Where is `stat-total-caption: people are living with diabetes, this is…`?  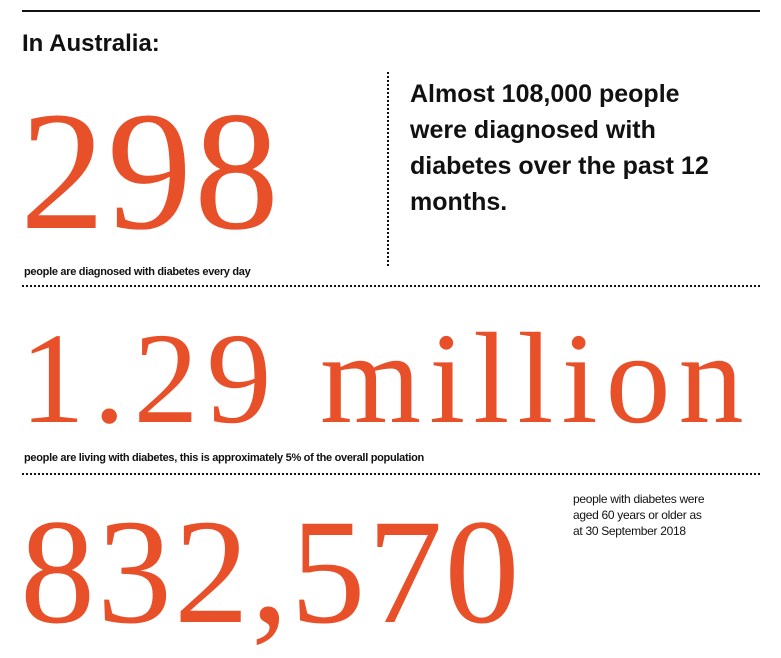 stat-total-caption: people are living with diabetes, this is… is located at coordinates (224, 458).